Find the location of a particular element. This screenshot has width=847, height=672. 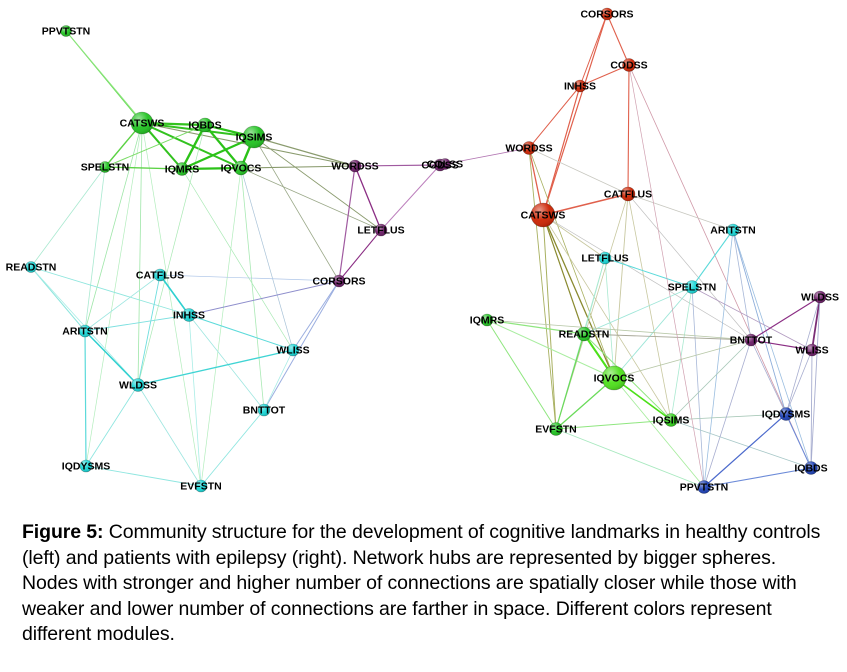

figure-number-label: Figure 5: is located at coordinates (63, 532).